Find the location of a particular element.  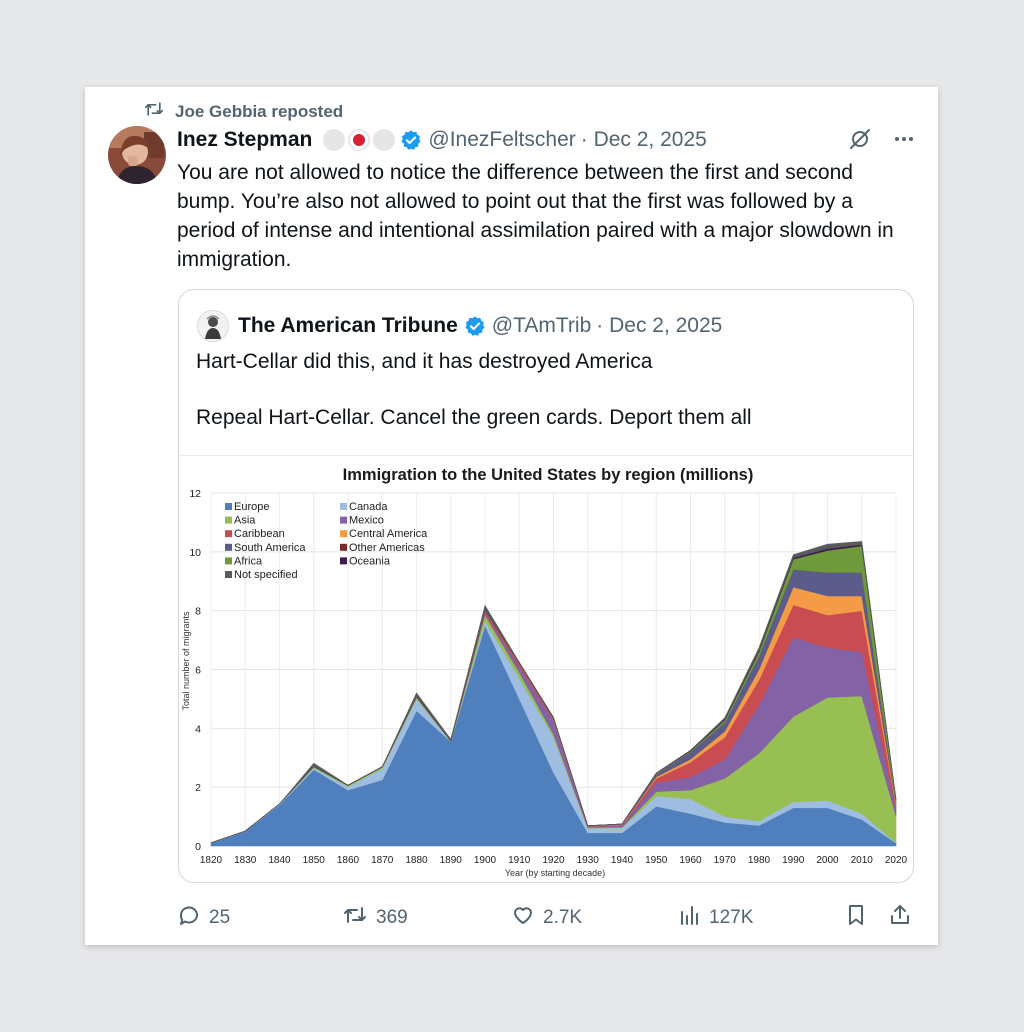

views-button: 127K is located at coordinates (716, 918).